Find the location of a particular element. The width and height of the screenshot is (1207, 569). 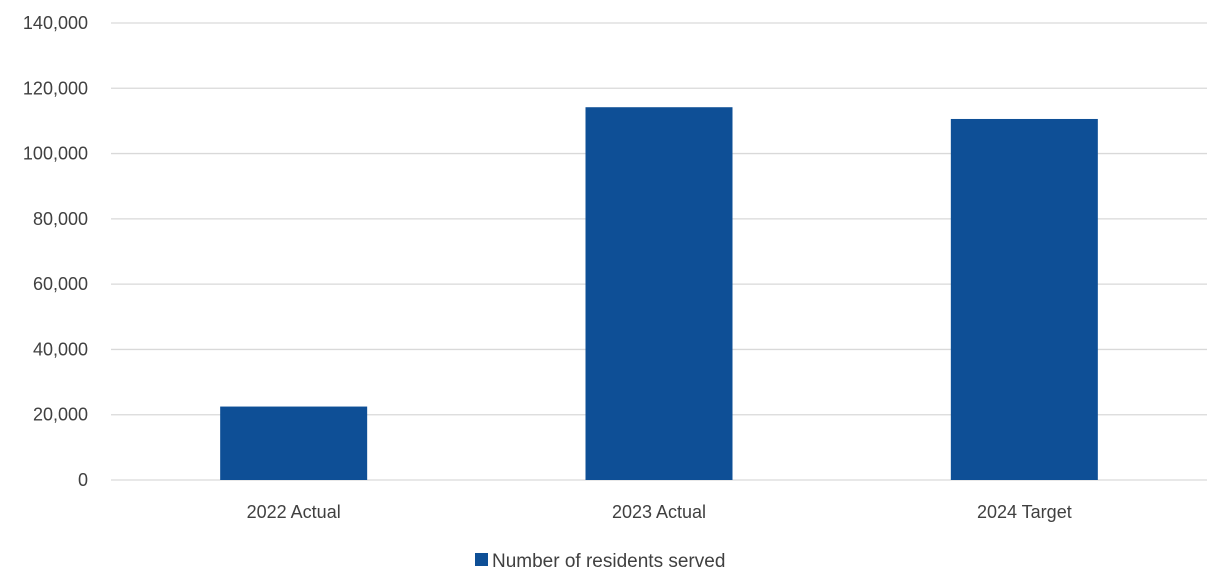

legend-swatch is located at coordinates (481, 559).